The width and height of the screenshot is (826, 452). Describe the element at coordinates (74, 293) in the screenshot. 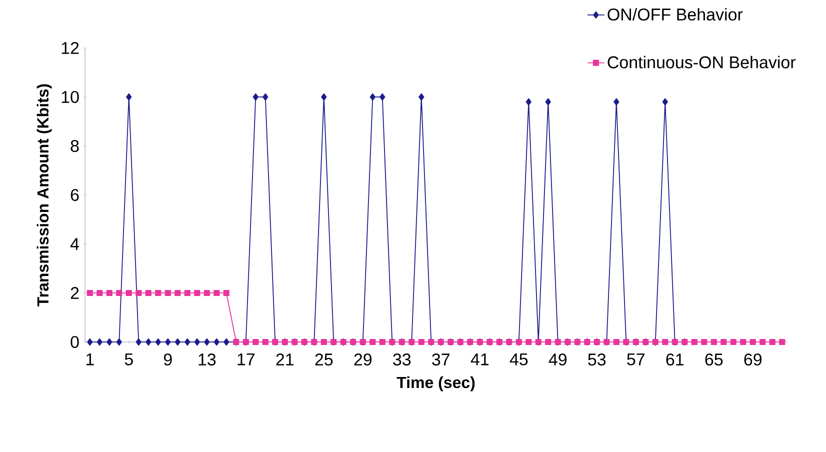

I see `y-tick-label: 2` at that location.